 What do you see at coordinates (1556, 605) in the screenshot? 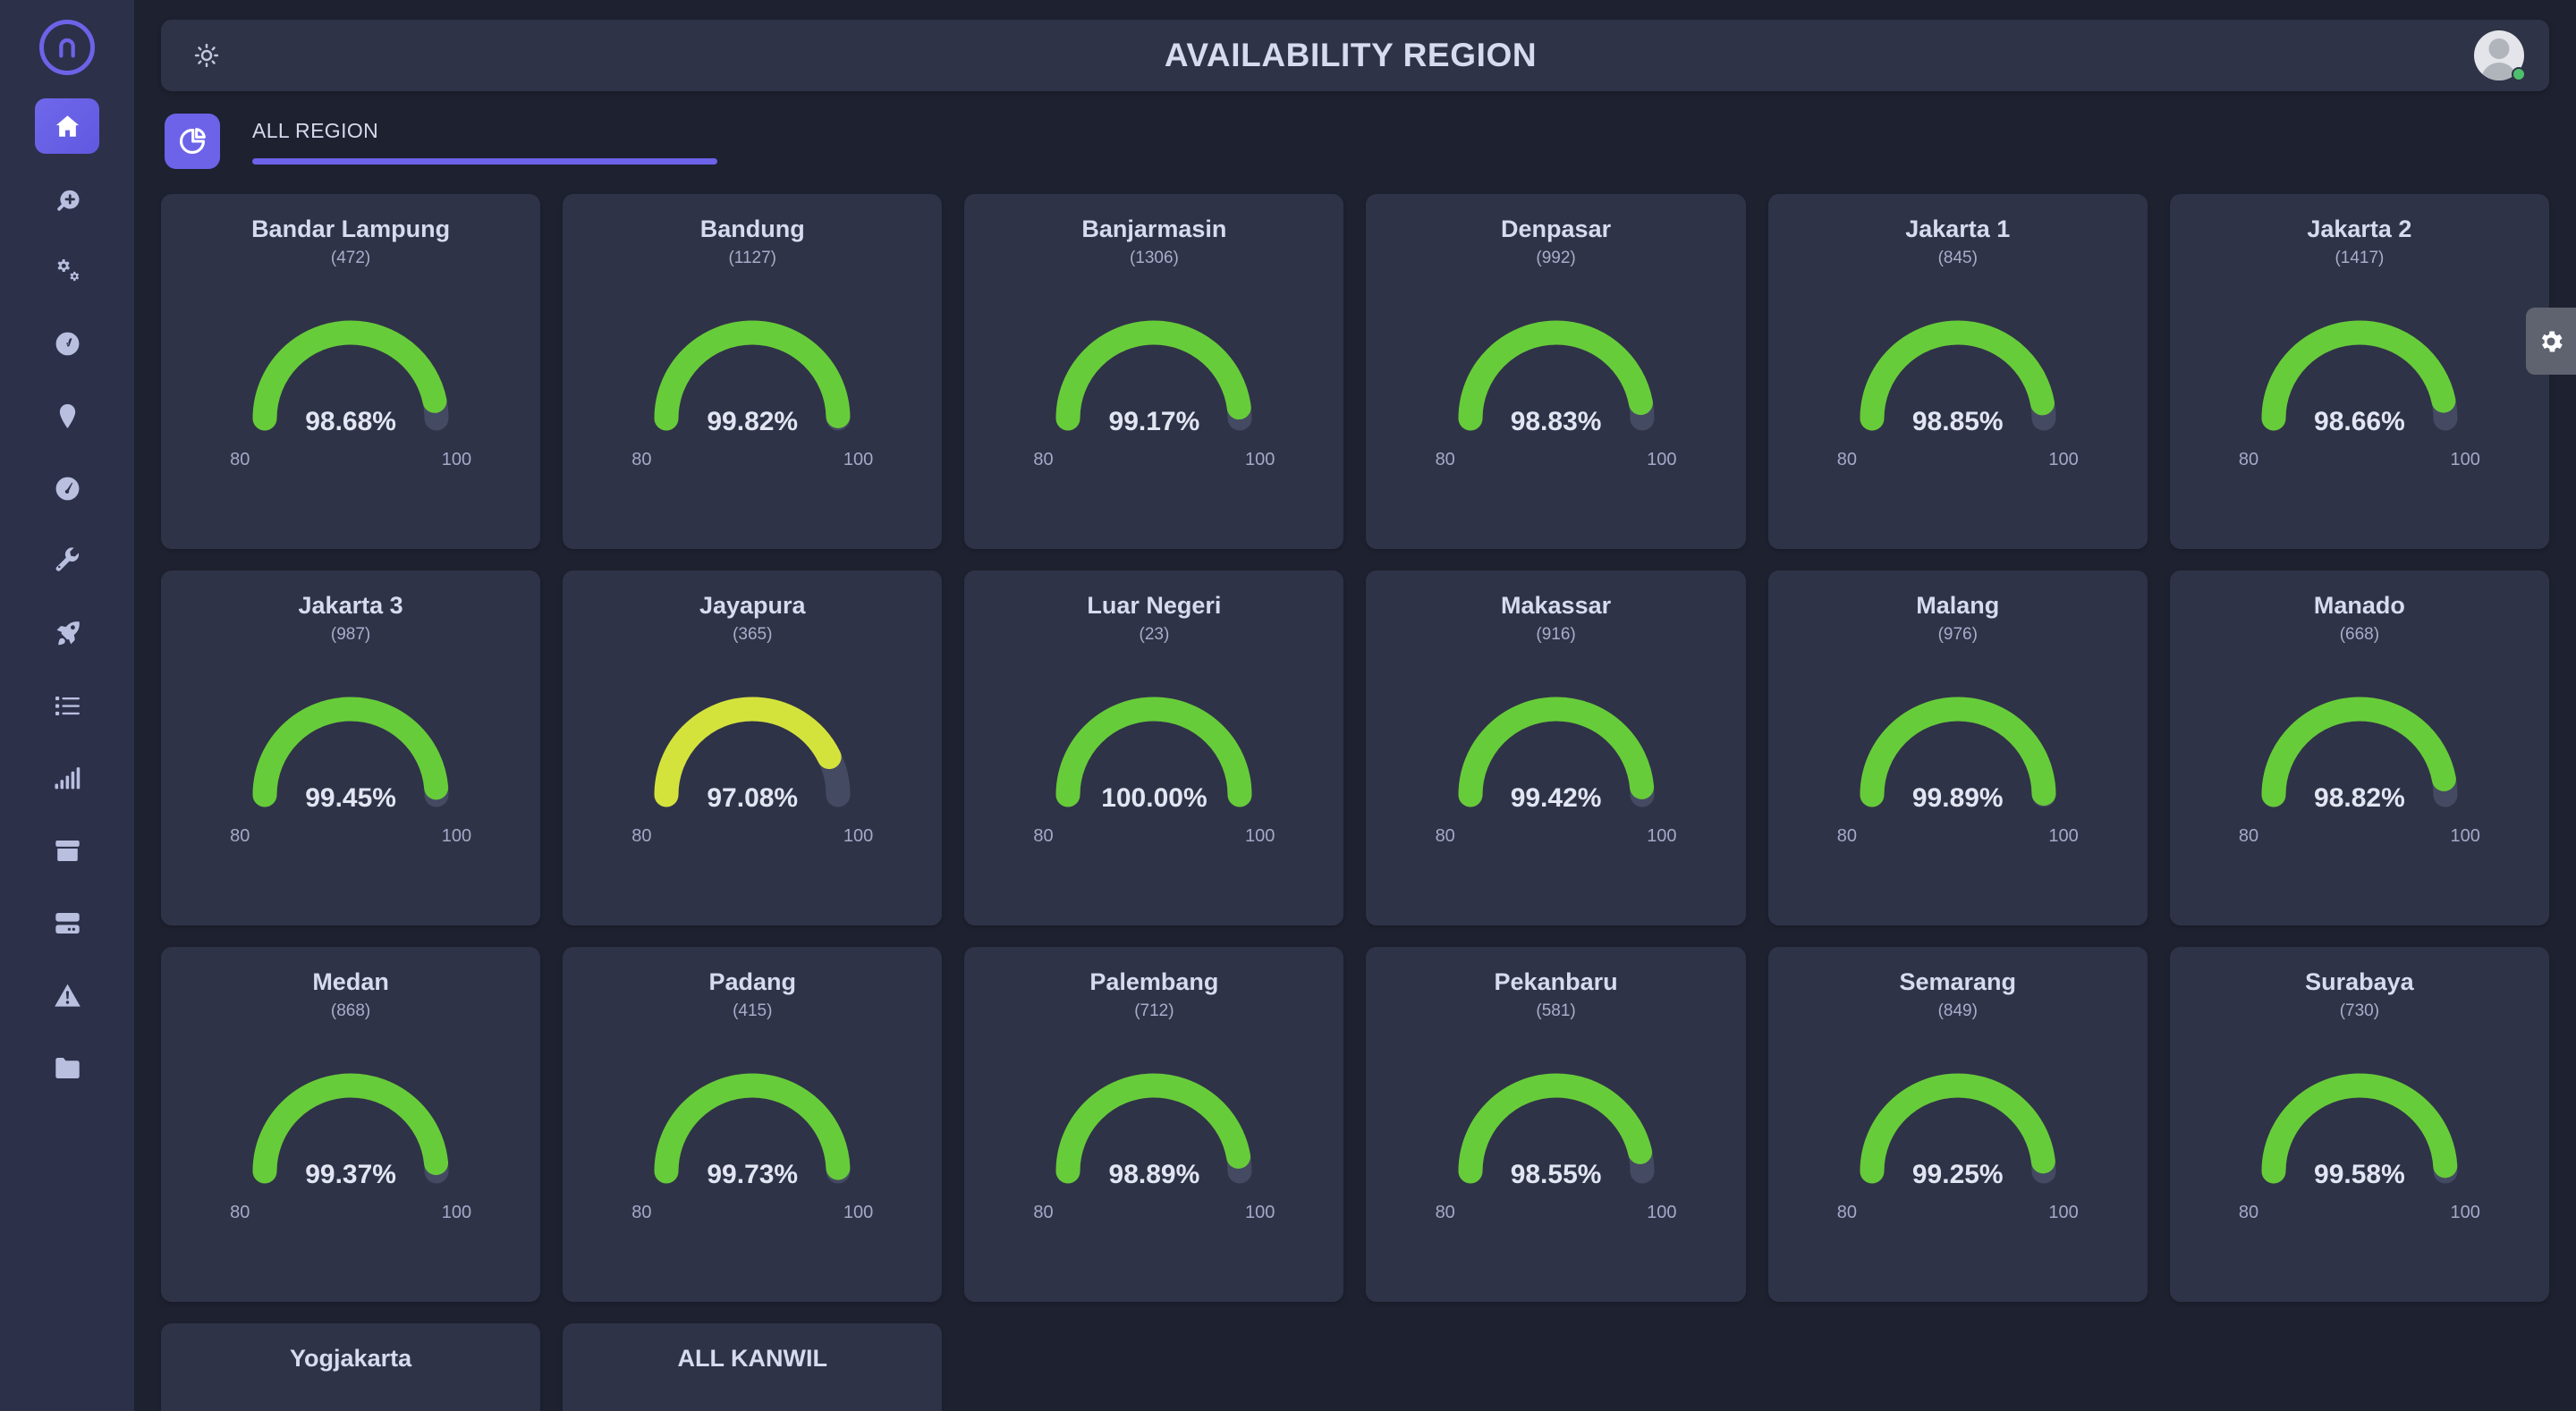
I see `gauge-card-title: Makassar` at bounding box center [1556, 605].